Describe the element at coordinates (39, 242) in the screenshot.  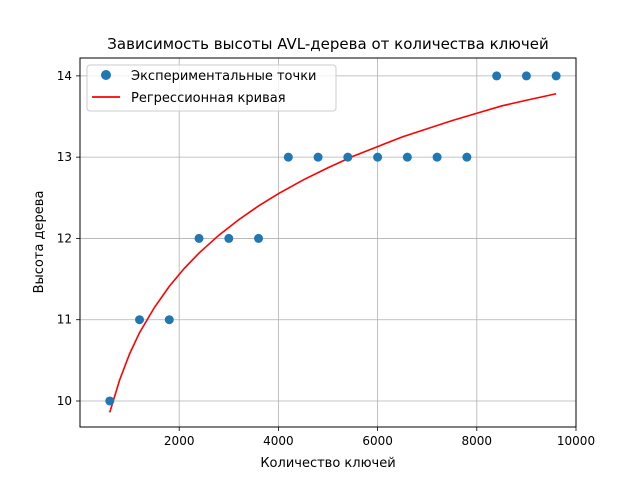
I see `y-axis-label: Высота дерева` at that location.